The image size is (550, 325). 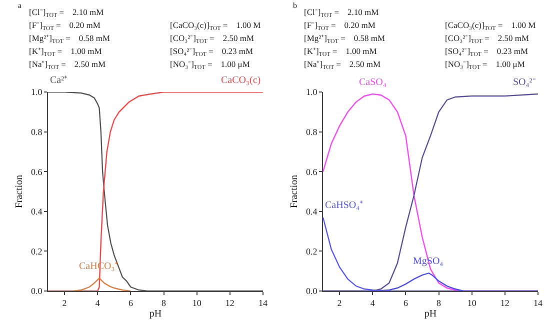 What do you see at coordinates (344, 205) in the screenshot?
I see `series-label: CaHSO₄⁺` at bounding box center [344, 205].